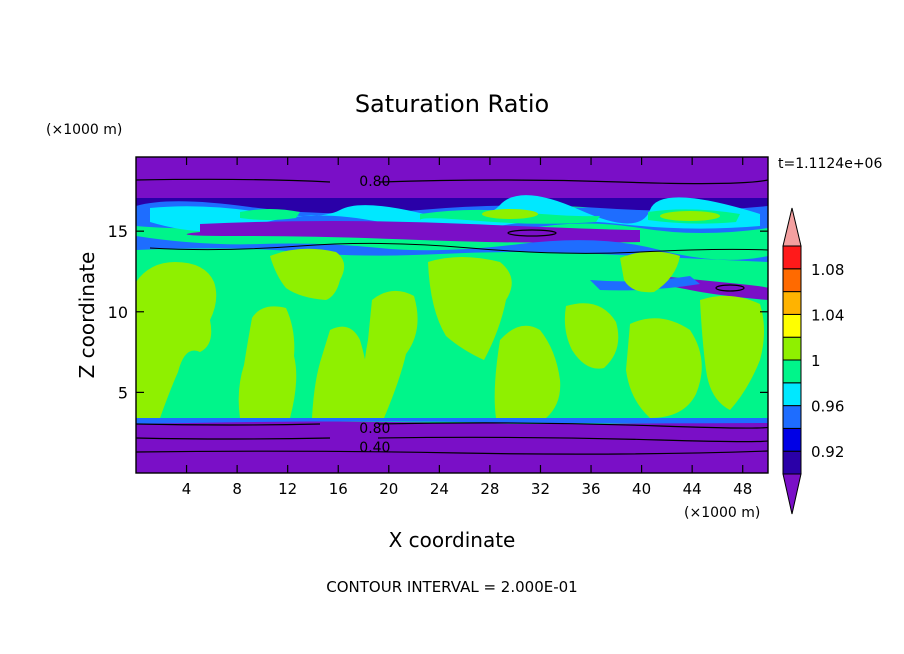  Describe the element at coordinates (489, 489) in the screenshot. I see `x-tick-label: 28` at that location.